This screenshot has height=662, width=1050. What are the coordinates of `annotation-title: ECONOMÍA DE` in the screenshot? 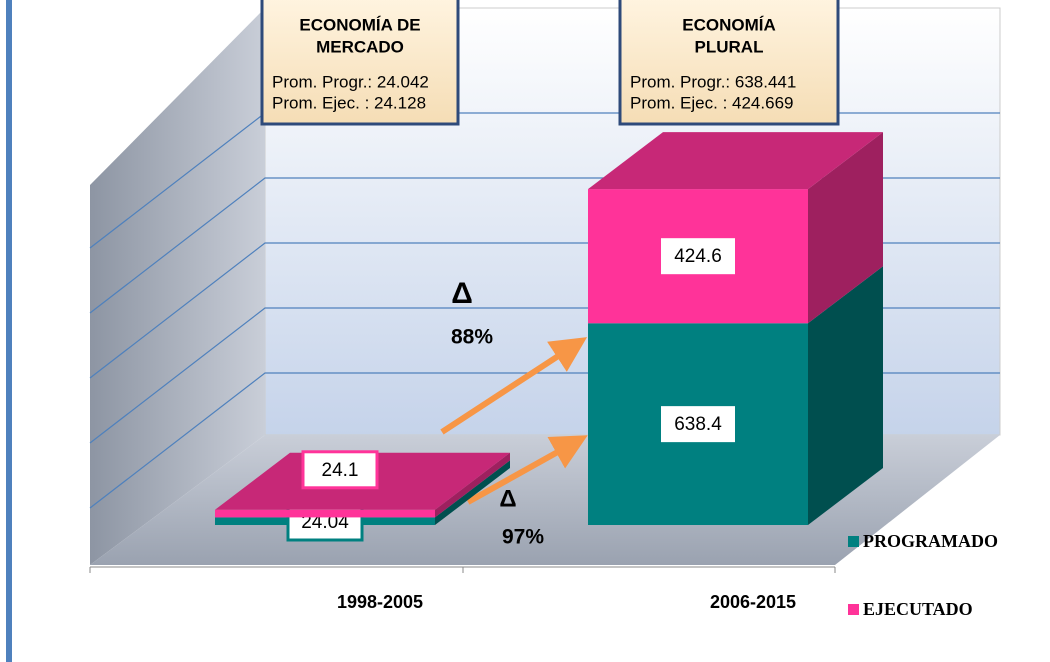 It's located at (359, 24).